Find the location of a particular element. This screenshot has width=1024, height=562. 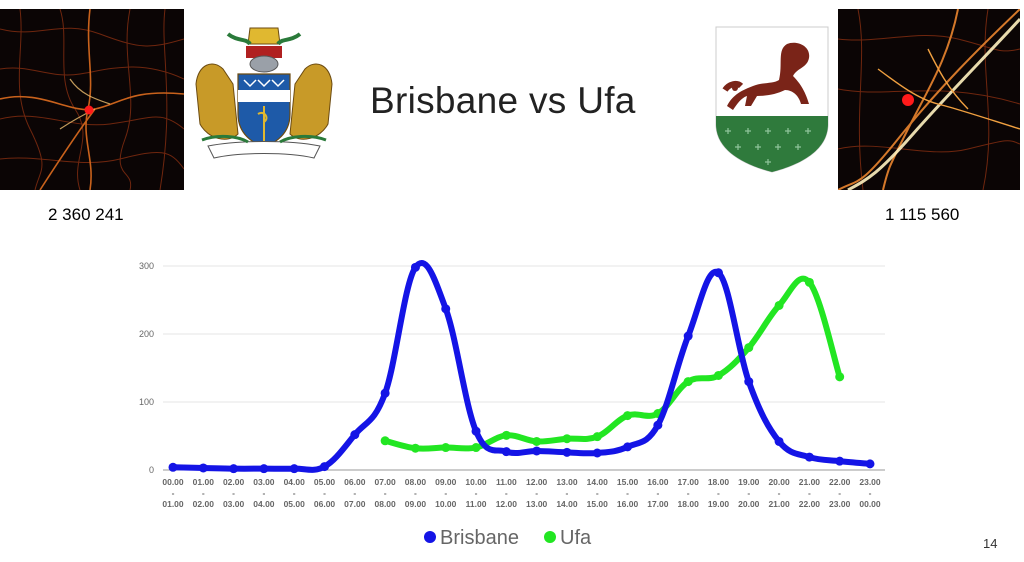

x-tick-label: 19.00 -20.00 is located at coordinates (749, 493).